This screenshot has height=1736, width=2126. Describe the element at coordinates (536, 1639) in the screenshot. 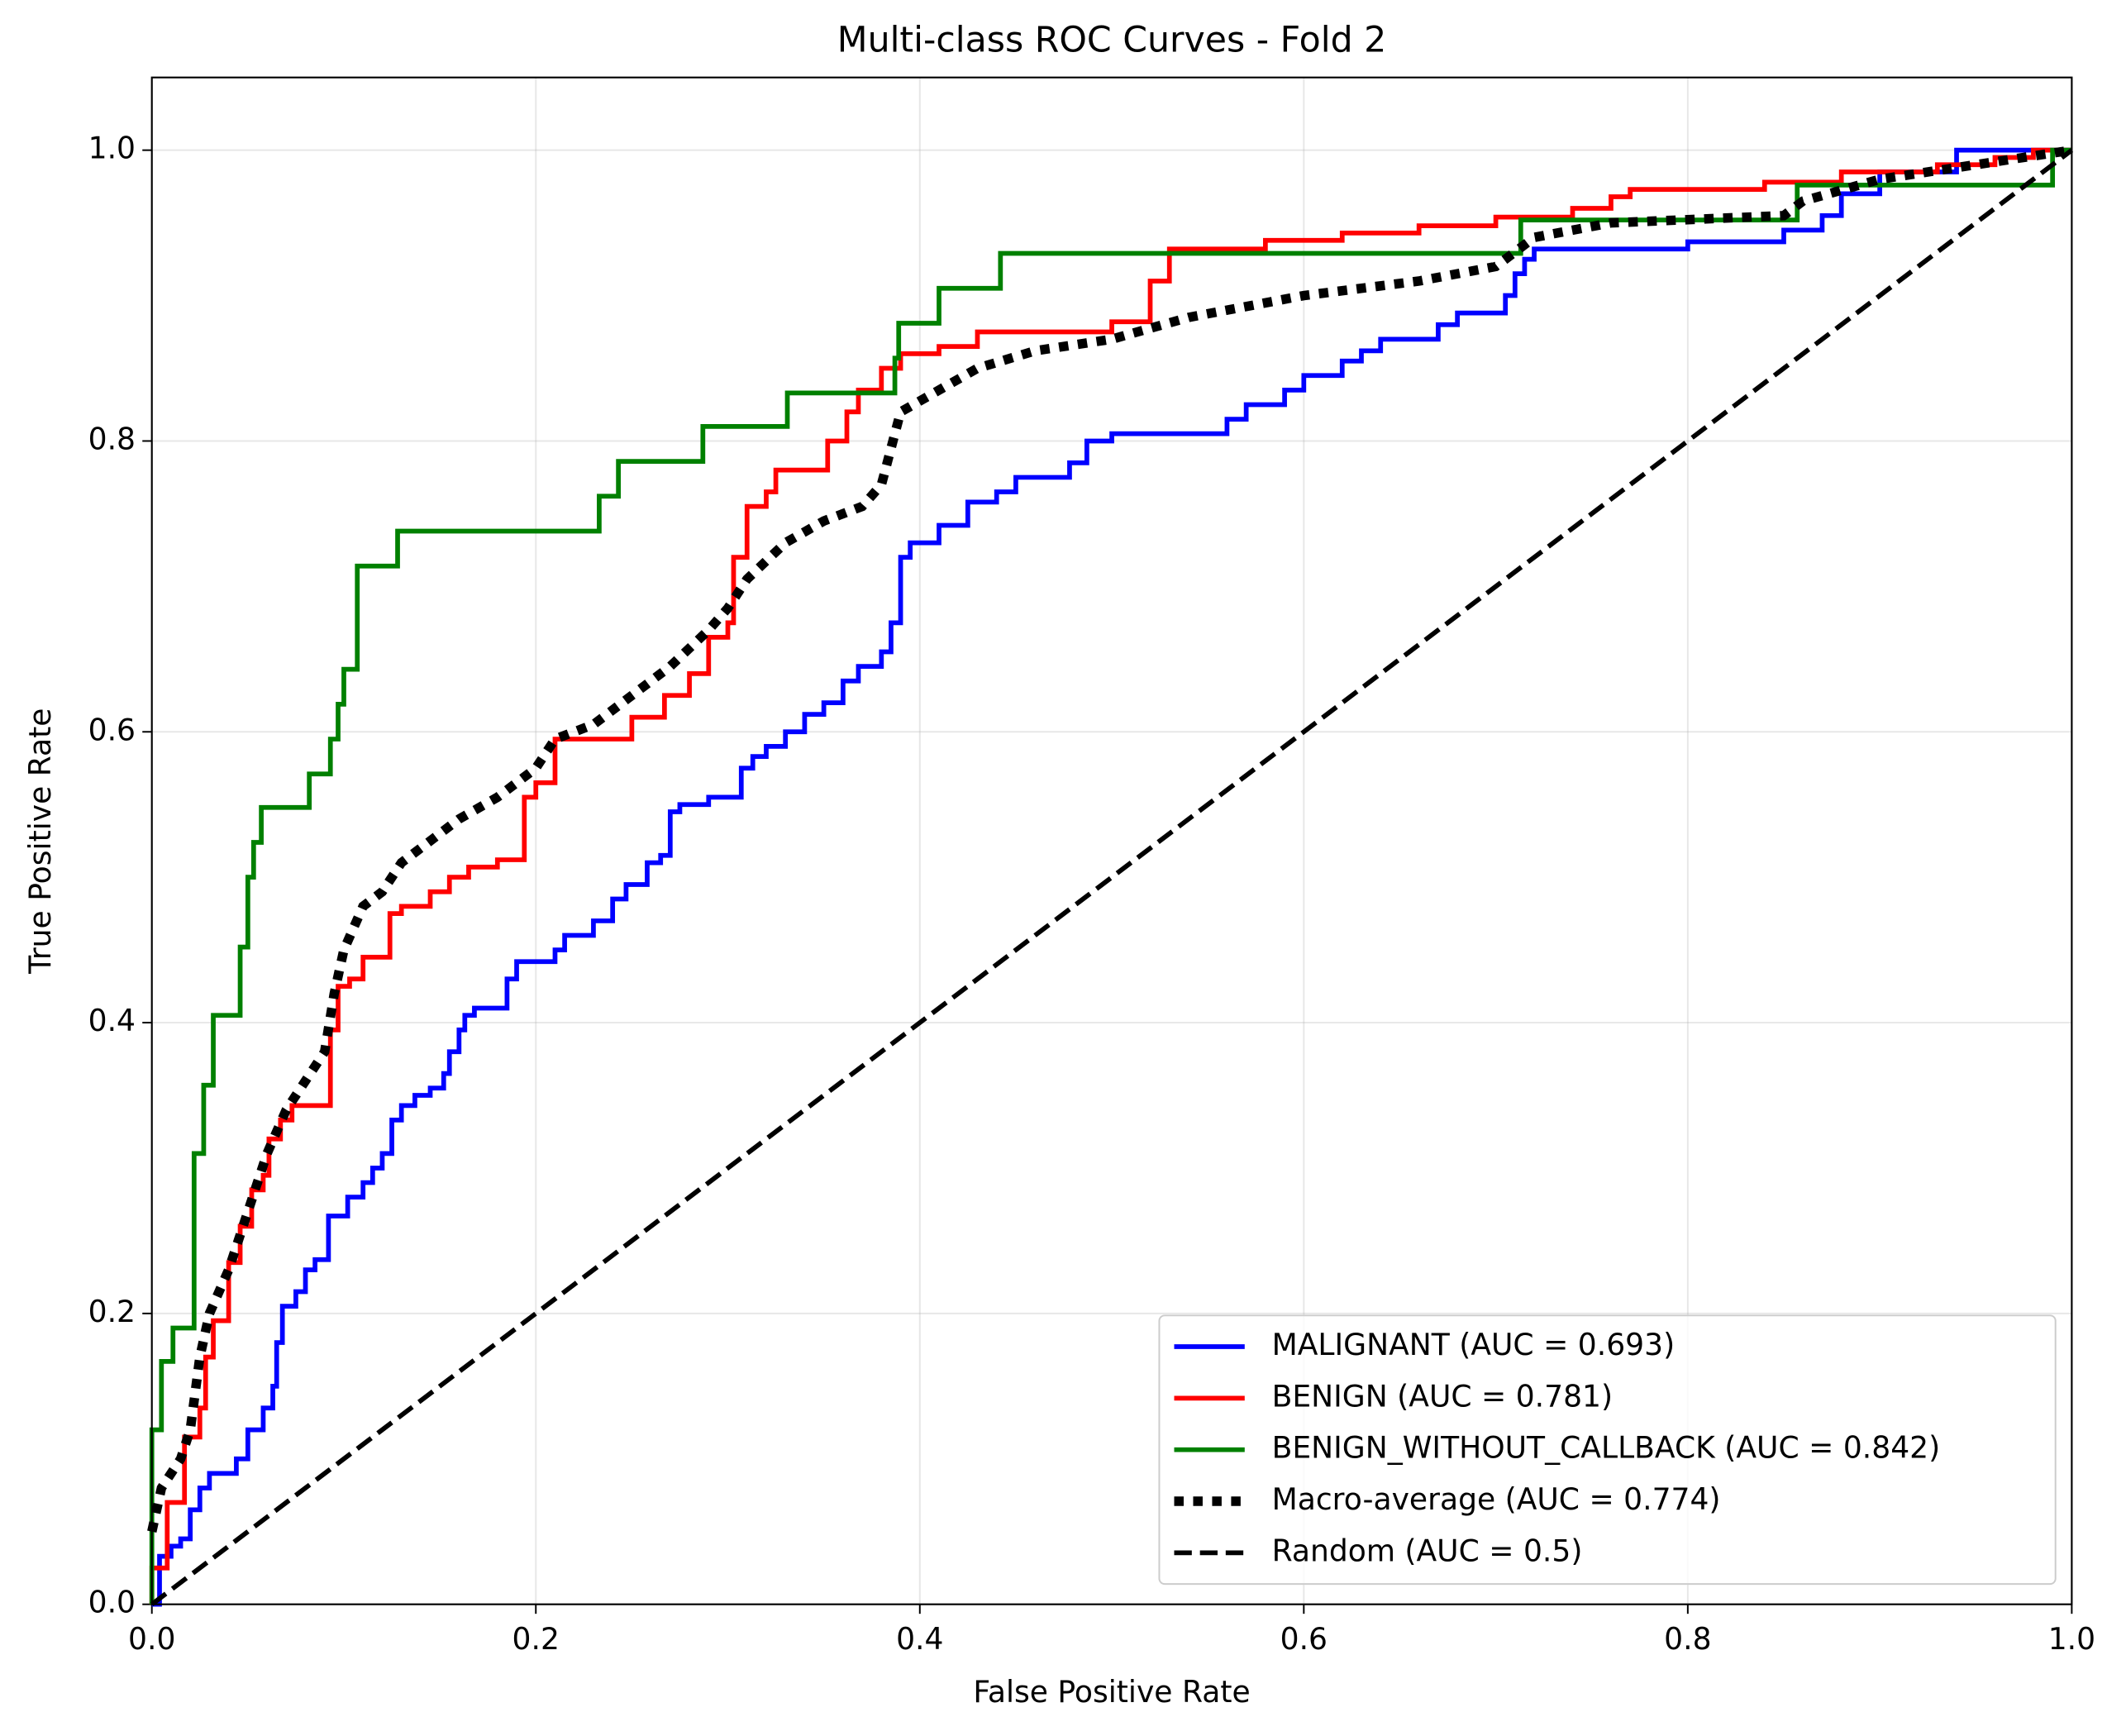

I see `x-tick-label: 0.2` at that location.